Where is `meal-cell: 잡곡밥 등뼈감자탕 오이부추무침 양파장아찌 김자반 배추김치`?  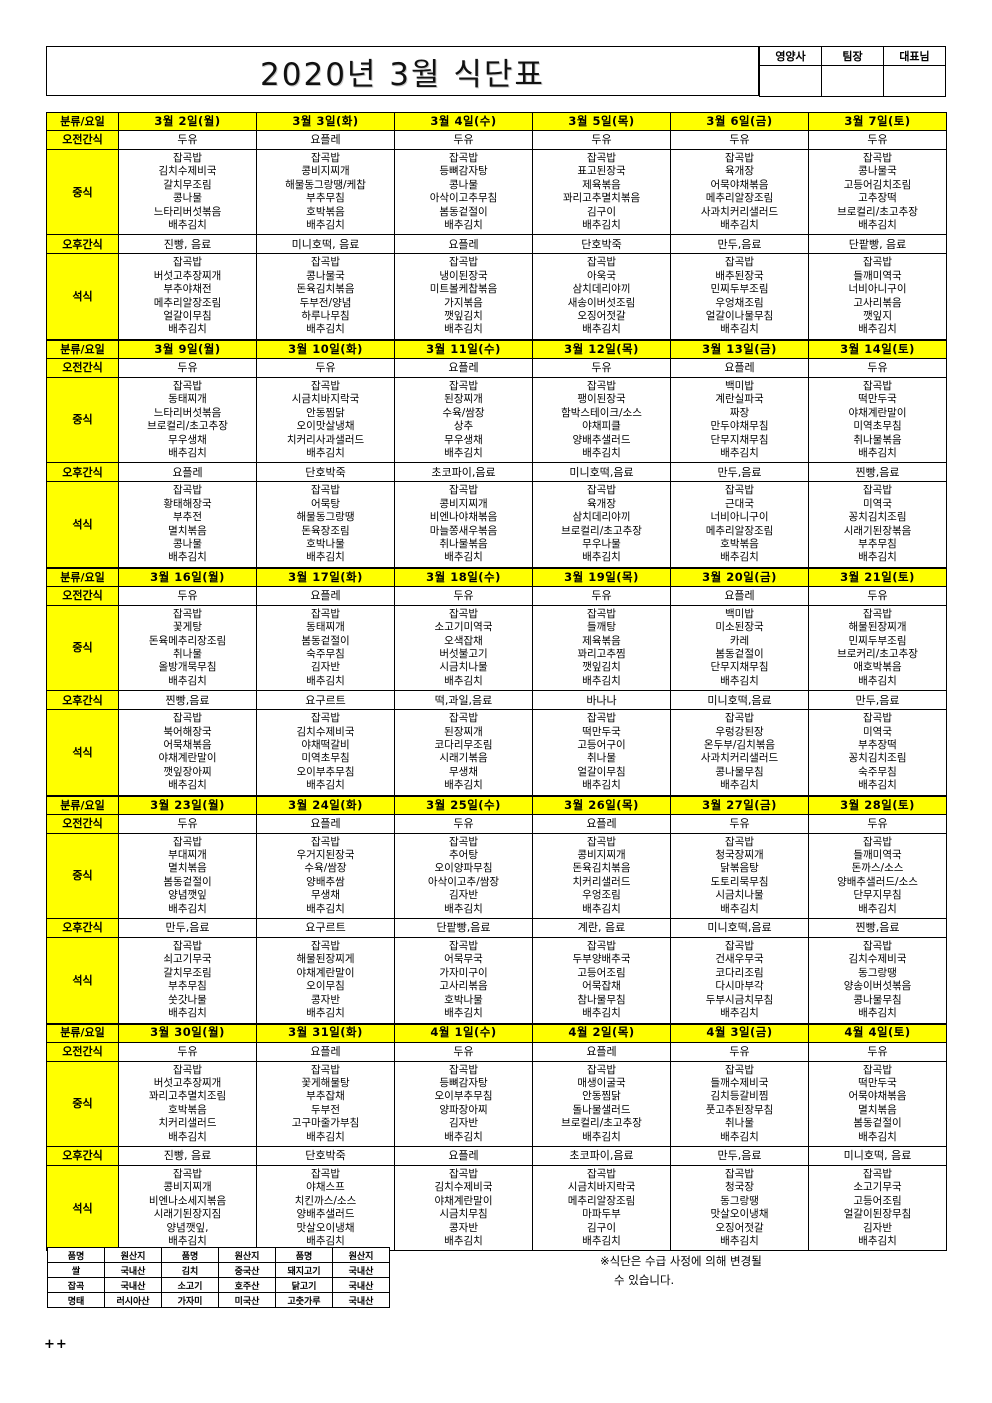
meal-cell: 잡곡밥 등뼈감자탕 오이부추무침 양파장아찌 김자반 배추김치 is located at coordinates (463, 1103).